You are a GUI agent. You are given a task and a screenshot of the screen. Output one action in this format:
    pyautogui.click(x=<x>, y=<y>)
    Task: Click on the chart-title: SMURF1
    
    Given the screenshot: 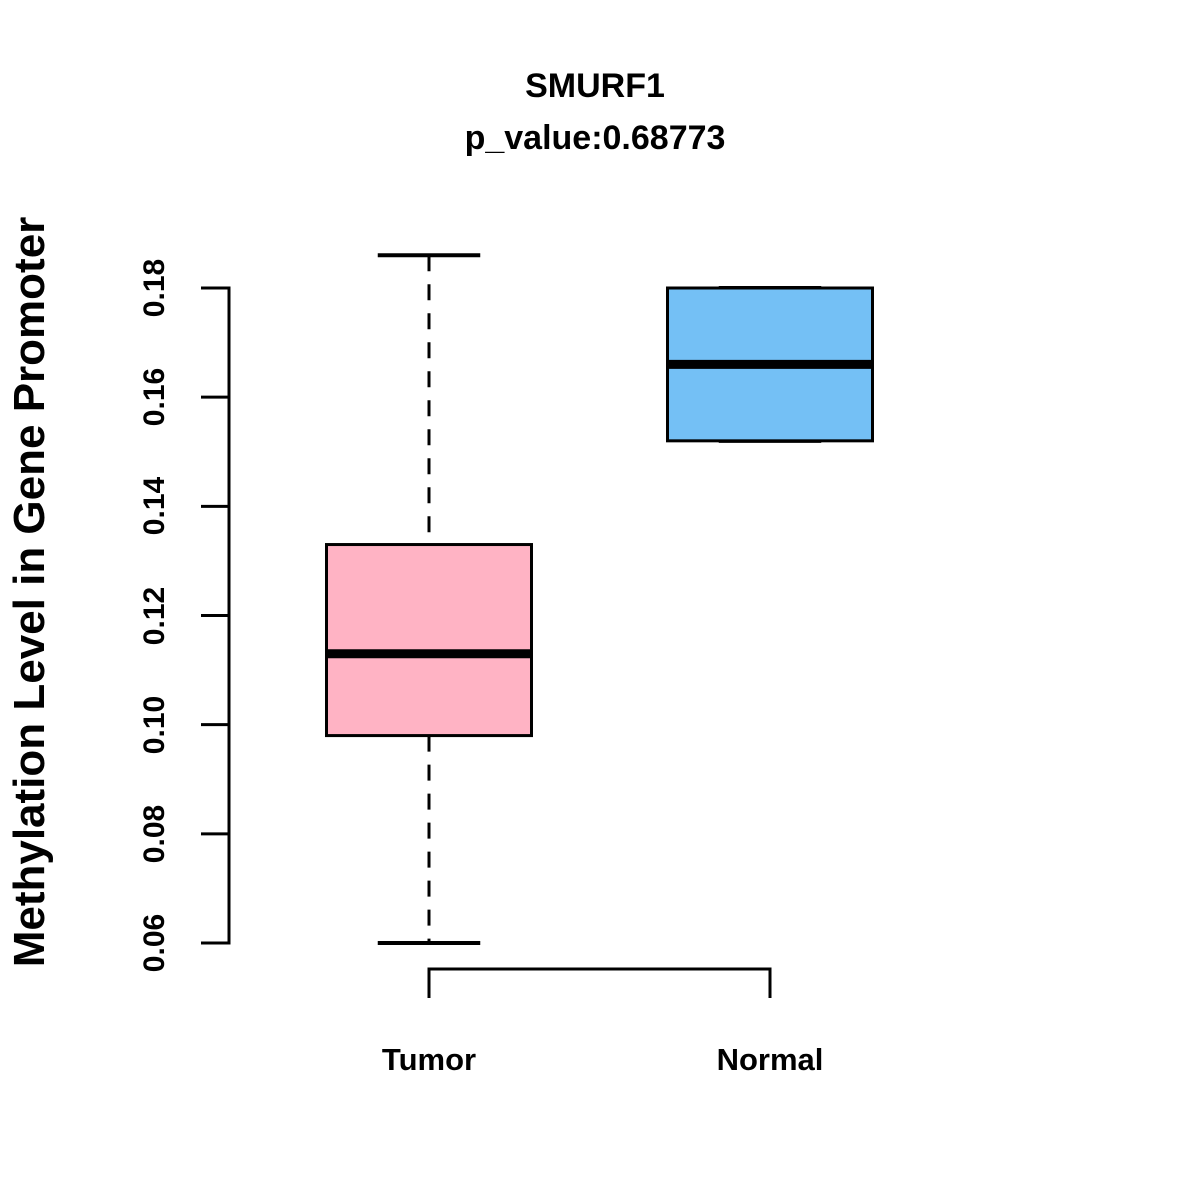 What is the action you would take?
    pyautogui.click(x=595, y=86)
    